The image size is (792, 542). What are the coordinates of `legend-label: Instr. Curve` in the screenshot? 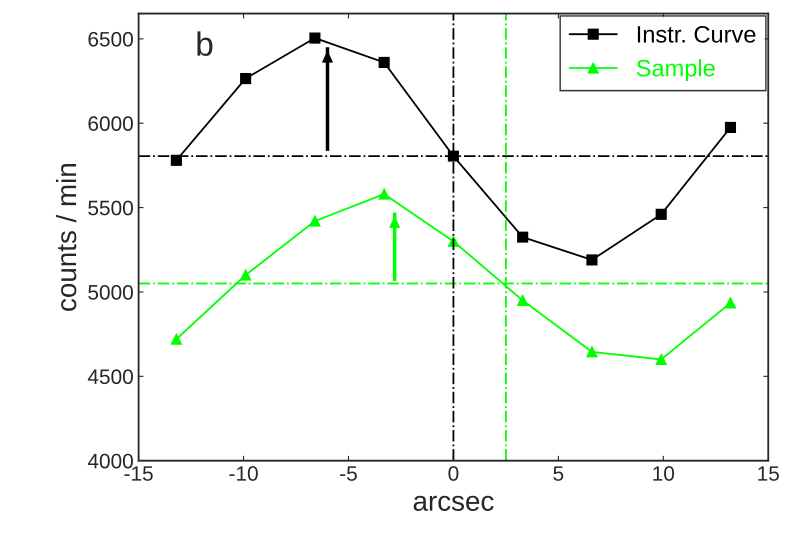 It's located at (697, 34).